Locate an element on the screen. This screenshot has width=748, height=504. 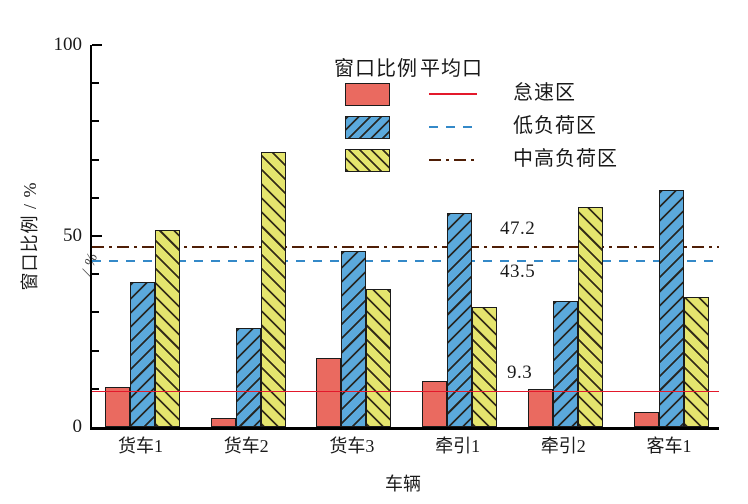
bar-中高负荷区-牵引2 is located at coordinates (590, 317).